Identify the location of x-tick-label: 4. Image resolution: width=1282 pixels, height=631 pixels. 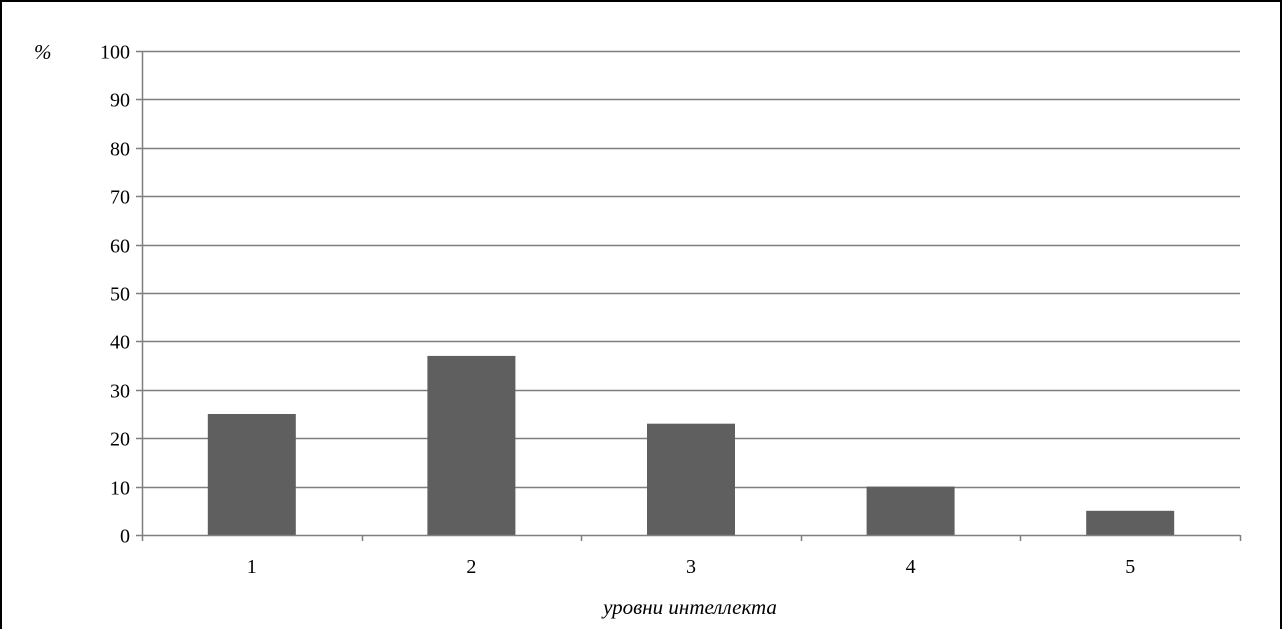
(911, 567).